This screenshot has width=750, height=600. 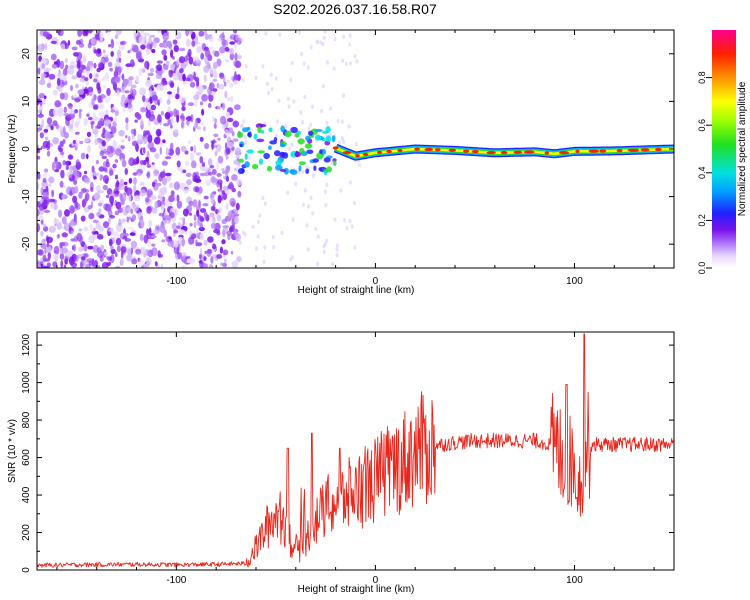 I want to click on x-tick-label: 0, so click(x=376, y=580).